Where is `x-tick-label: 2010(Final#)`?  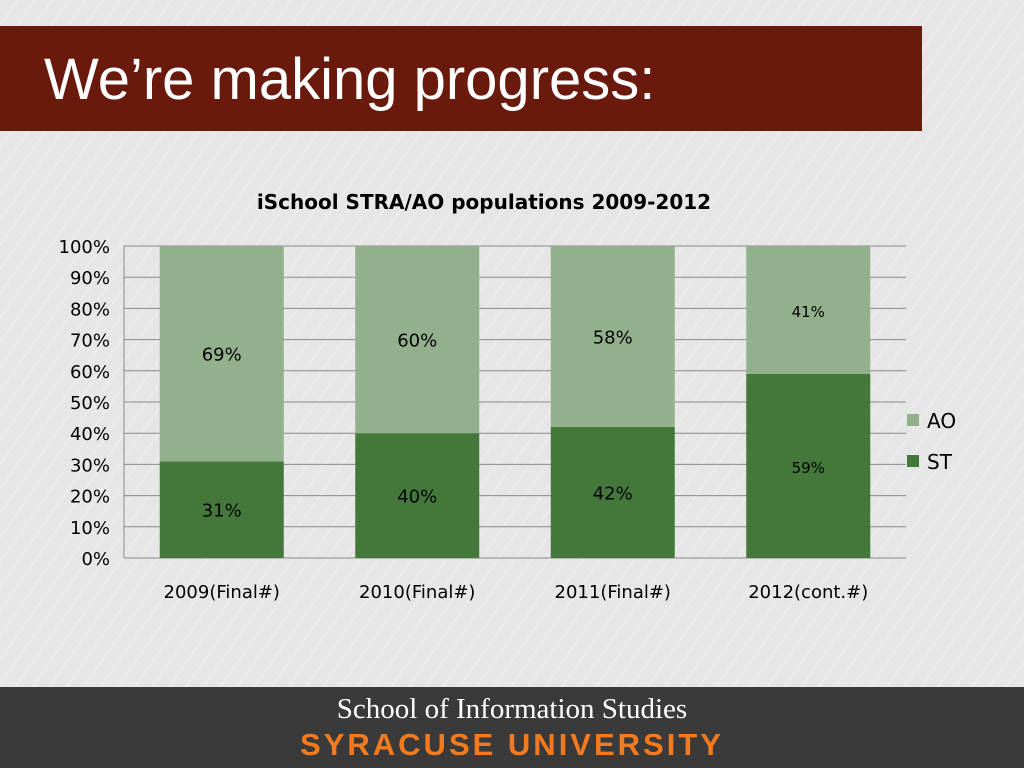
x-tick-label: 2010(Final#) is located at coordinates (417, 592).